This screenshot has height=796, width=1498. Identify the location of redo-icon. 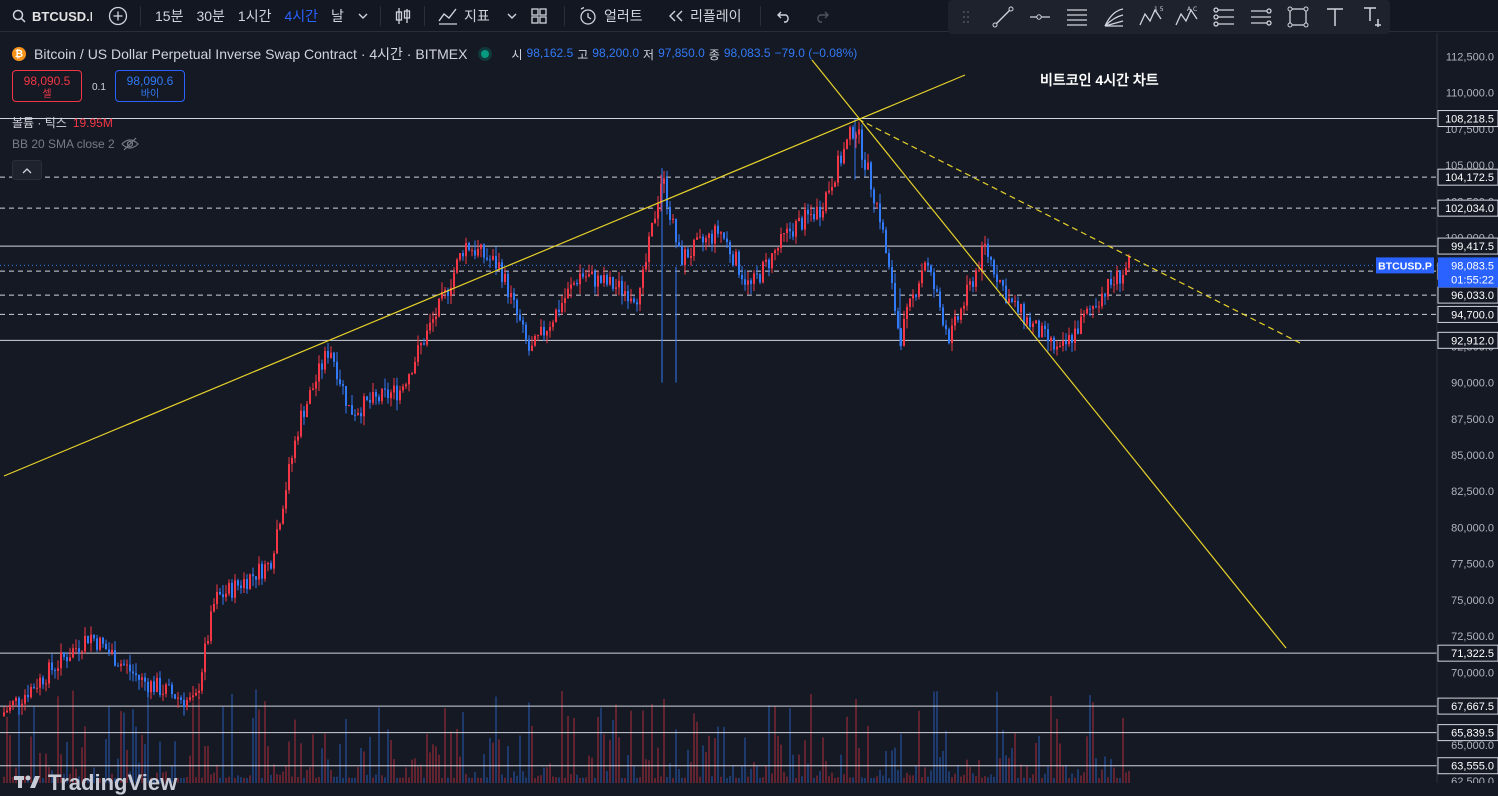
(822, 16).